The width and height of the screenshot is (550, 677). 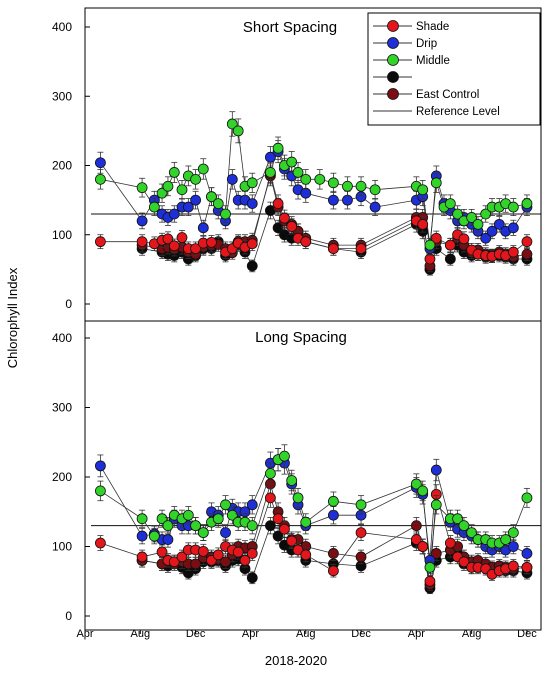 What do you see at coordinates (62, 338) in the screenshot?
I see `y-tick-label: 400` at bounding box center [62, 338].